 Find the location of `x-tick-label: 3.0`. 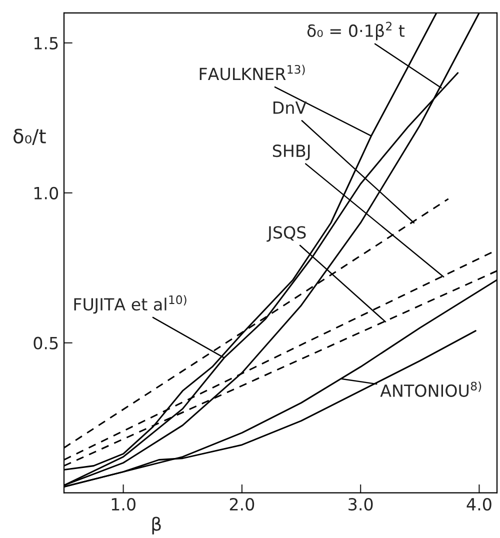

x-tick-label: 3.0 is located at coordinates (360, 504).